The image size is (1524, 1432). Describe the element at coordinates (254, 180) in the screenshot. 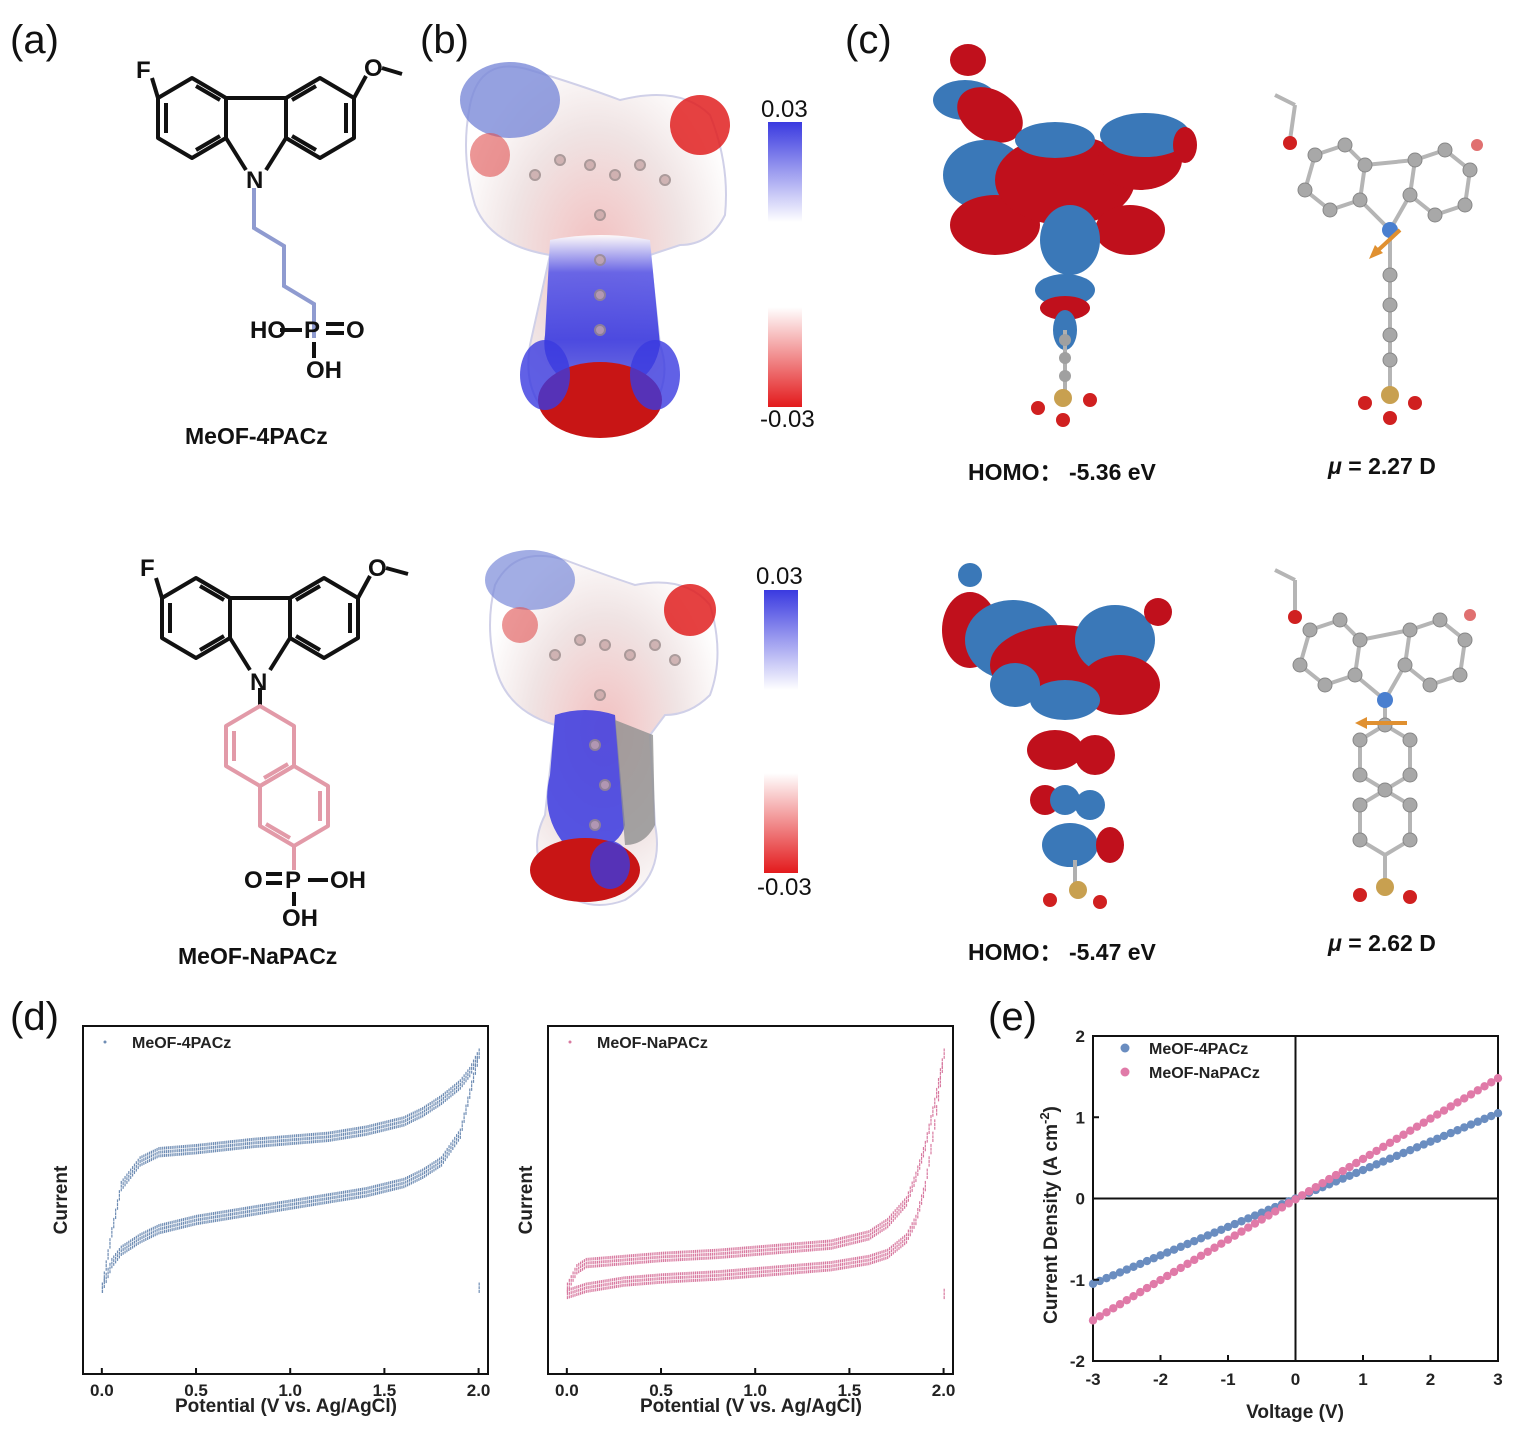

I see `atom-n: N` at that location.